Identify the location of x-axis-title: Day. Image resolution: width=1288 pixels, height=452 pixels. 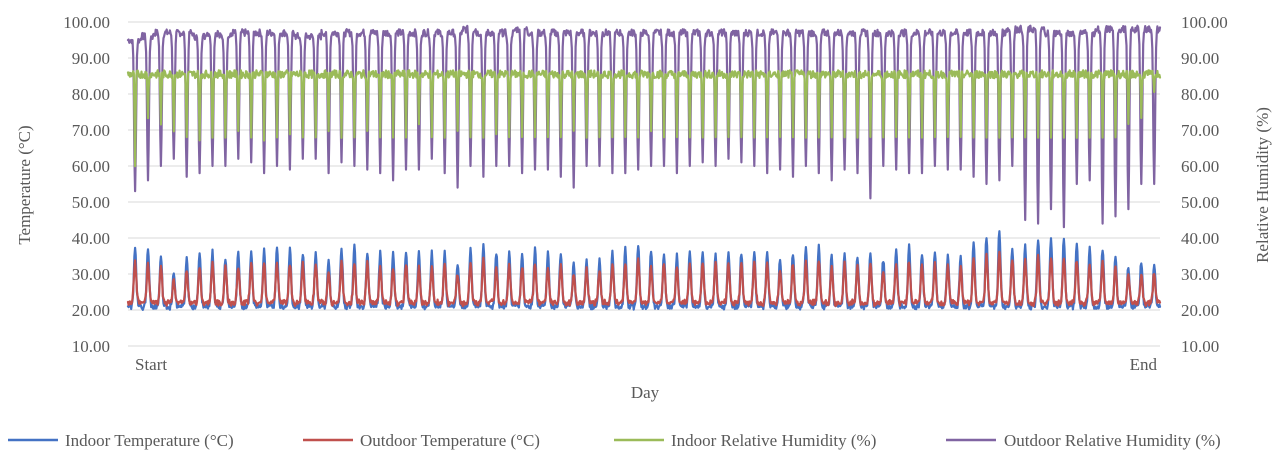
(645, 392).